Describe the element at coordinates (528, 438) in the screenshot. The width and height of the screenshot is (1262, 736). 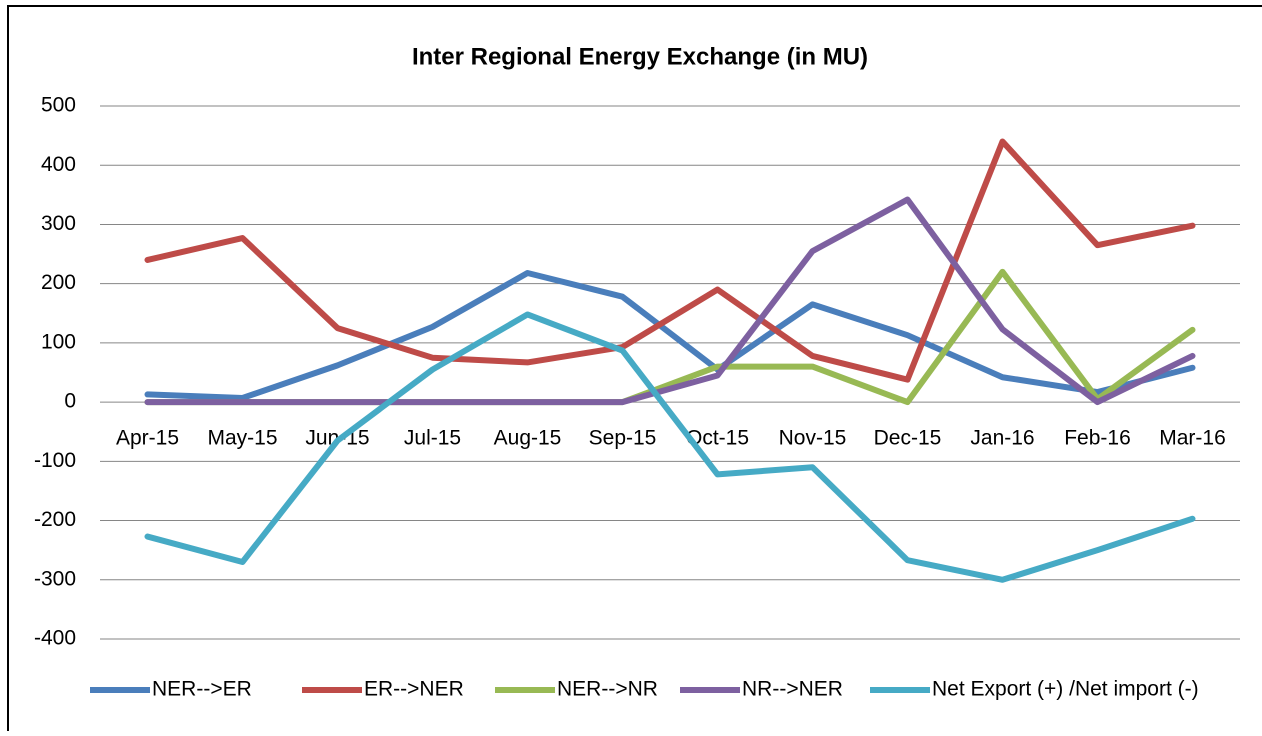
I see `x-tick-label: Aug-15` at that location.